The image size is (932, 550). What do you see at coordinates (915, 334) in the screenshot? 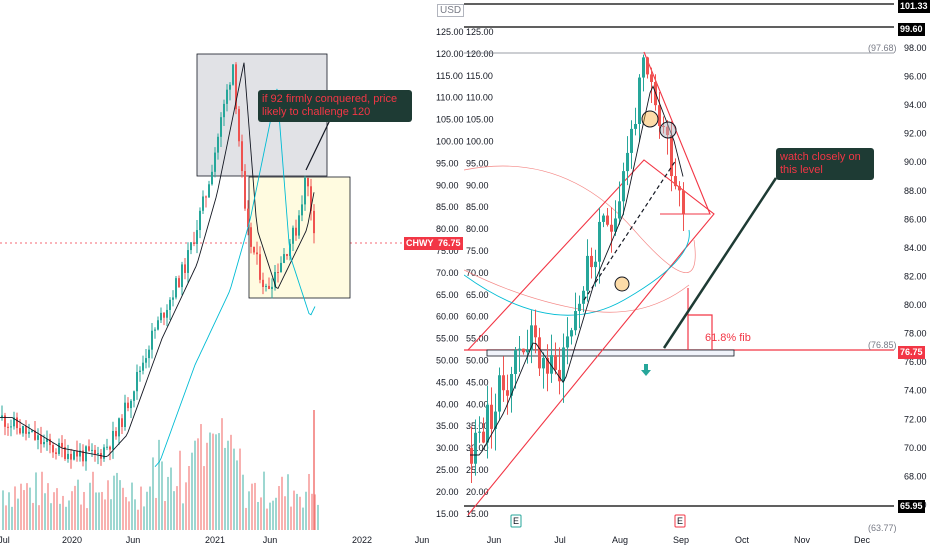
I see `right-price-tick: 78.00` at bounding box center [915, 334].